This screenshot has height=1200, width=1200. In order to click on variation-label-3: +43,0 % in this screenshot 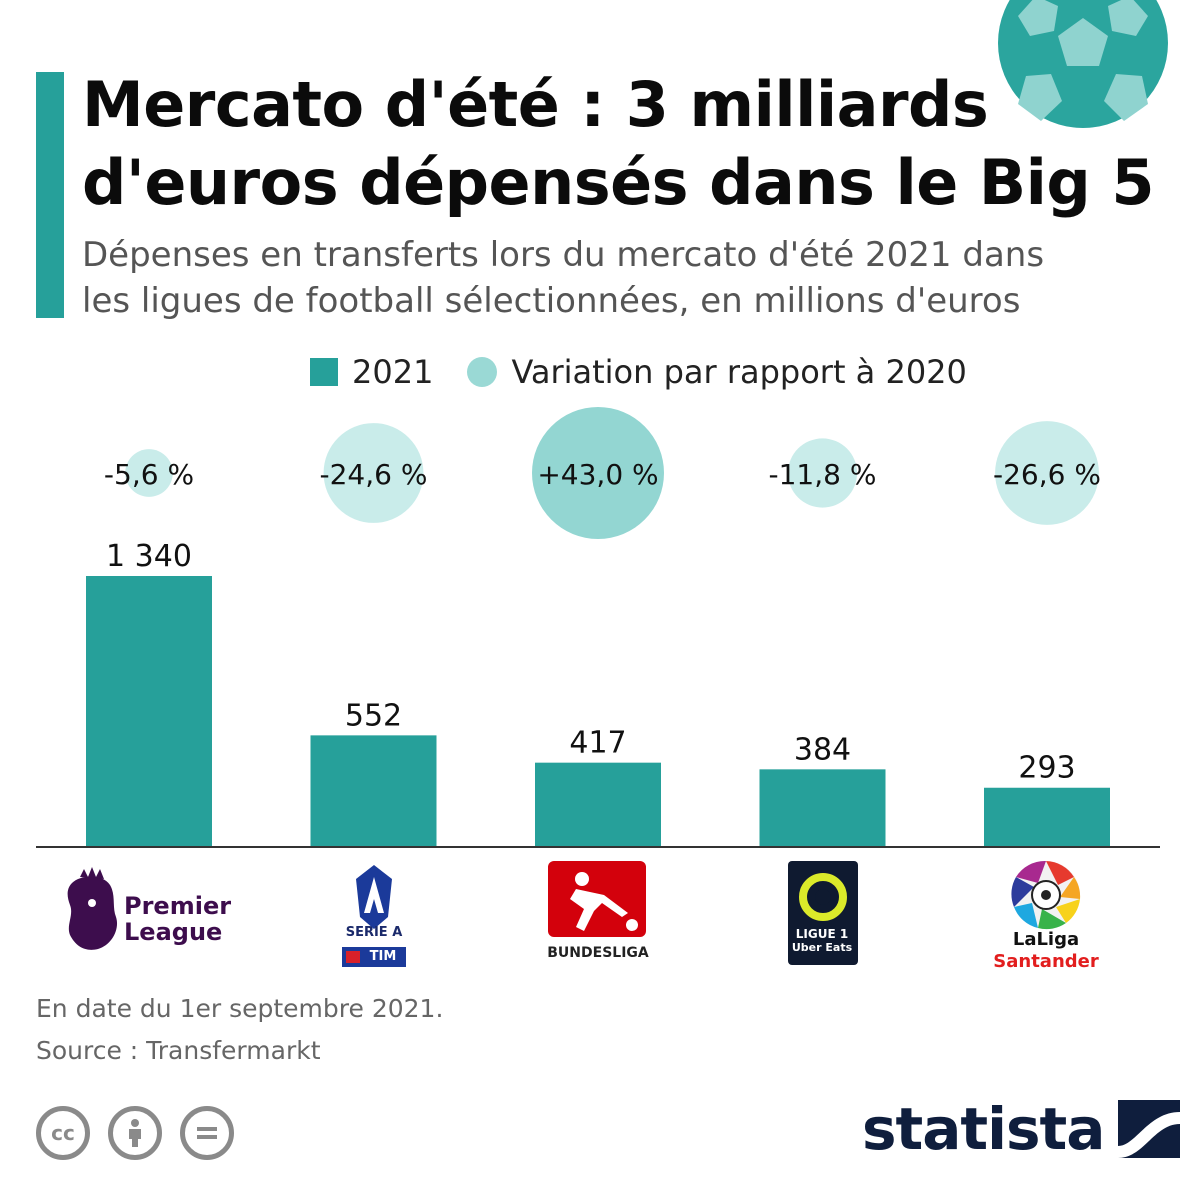, I will do `click(597, 474)`.